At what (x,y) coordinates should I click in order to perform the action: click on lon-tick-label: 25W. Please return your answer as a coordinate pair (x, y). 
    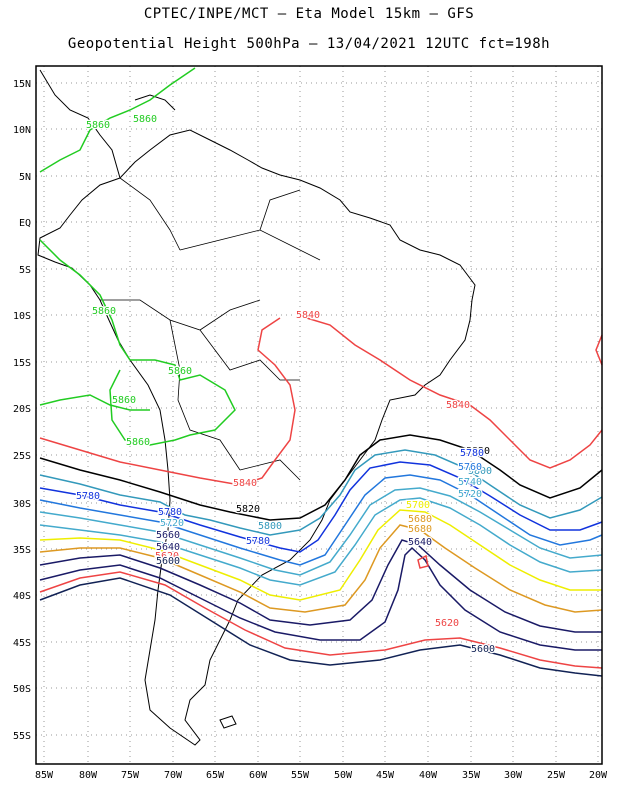
    Looking at the image, I should click on (556, 775).